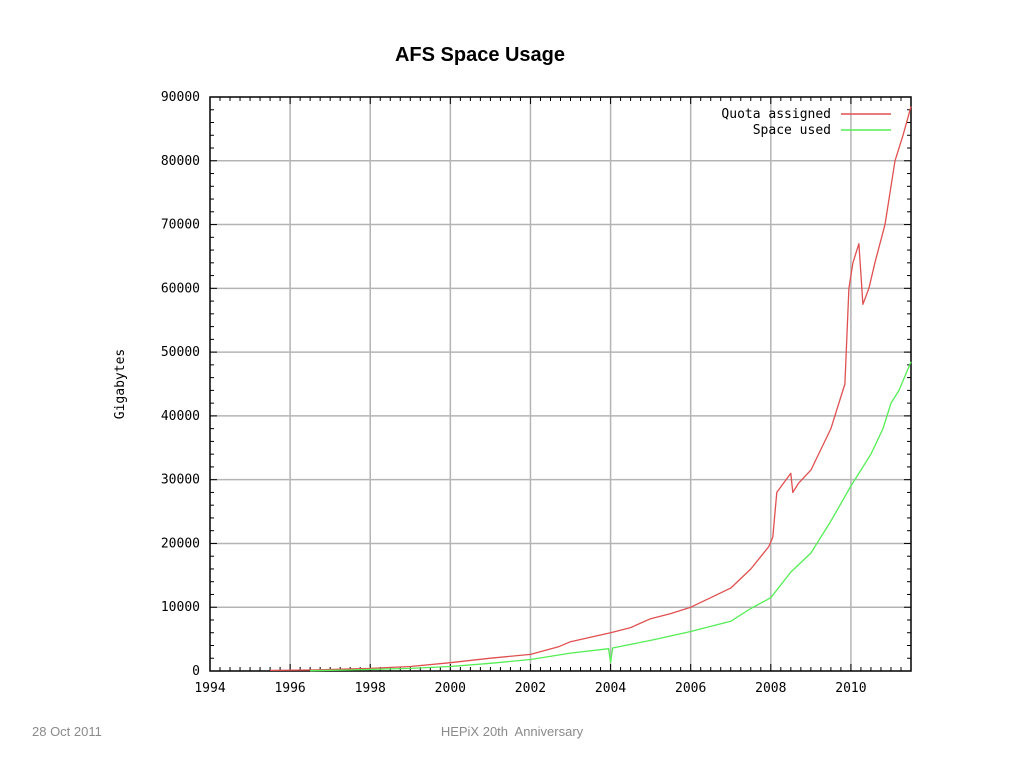  Describe the element at coordinates (180, 97) in the screenshot. I see `y-tick-label: 90000` at that location.